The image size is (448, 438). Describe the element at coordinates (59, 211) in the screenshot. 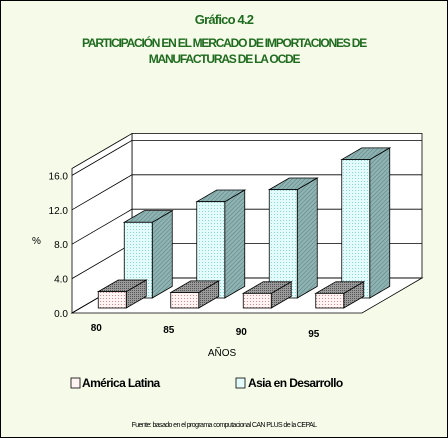

I see `y-tick-label: 12.0` at that location.